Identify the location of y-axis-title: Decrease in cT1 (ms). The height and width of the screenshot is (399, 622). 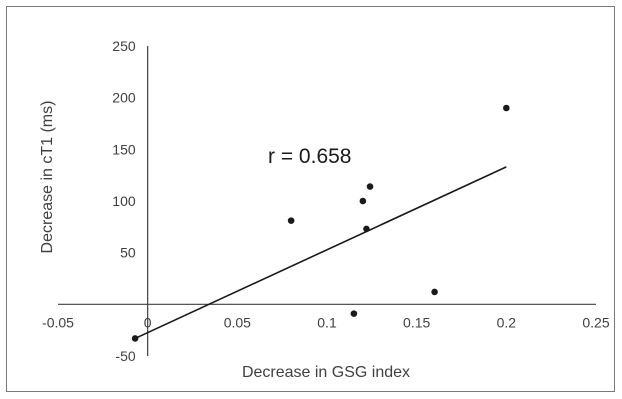
(47, 177).